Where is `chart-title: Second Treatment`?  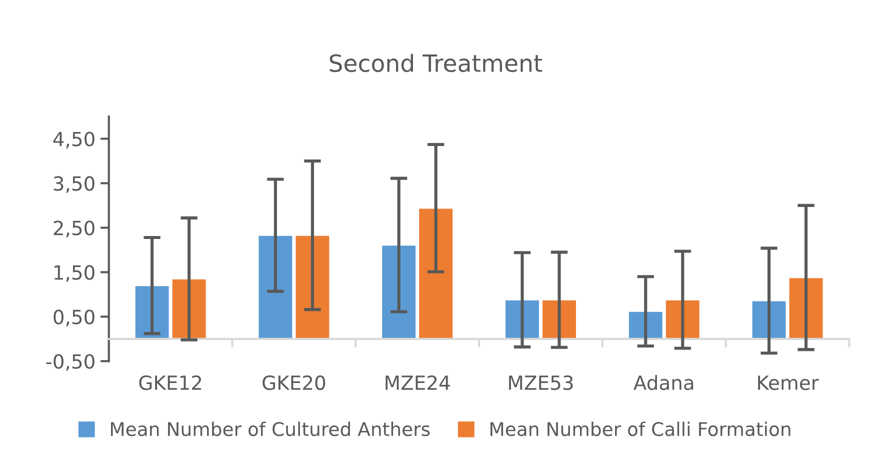
chart-title: Second Treatment is located at coordinates (436, 63).